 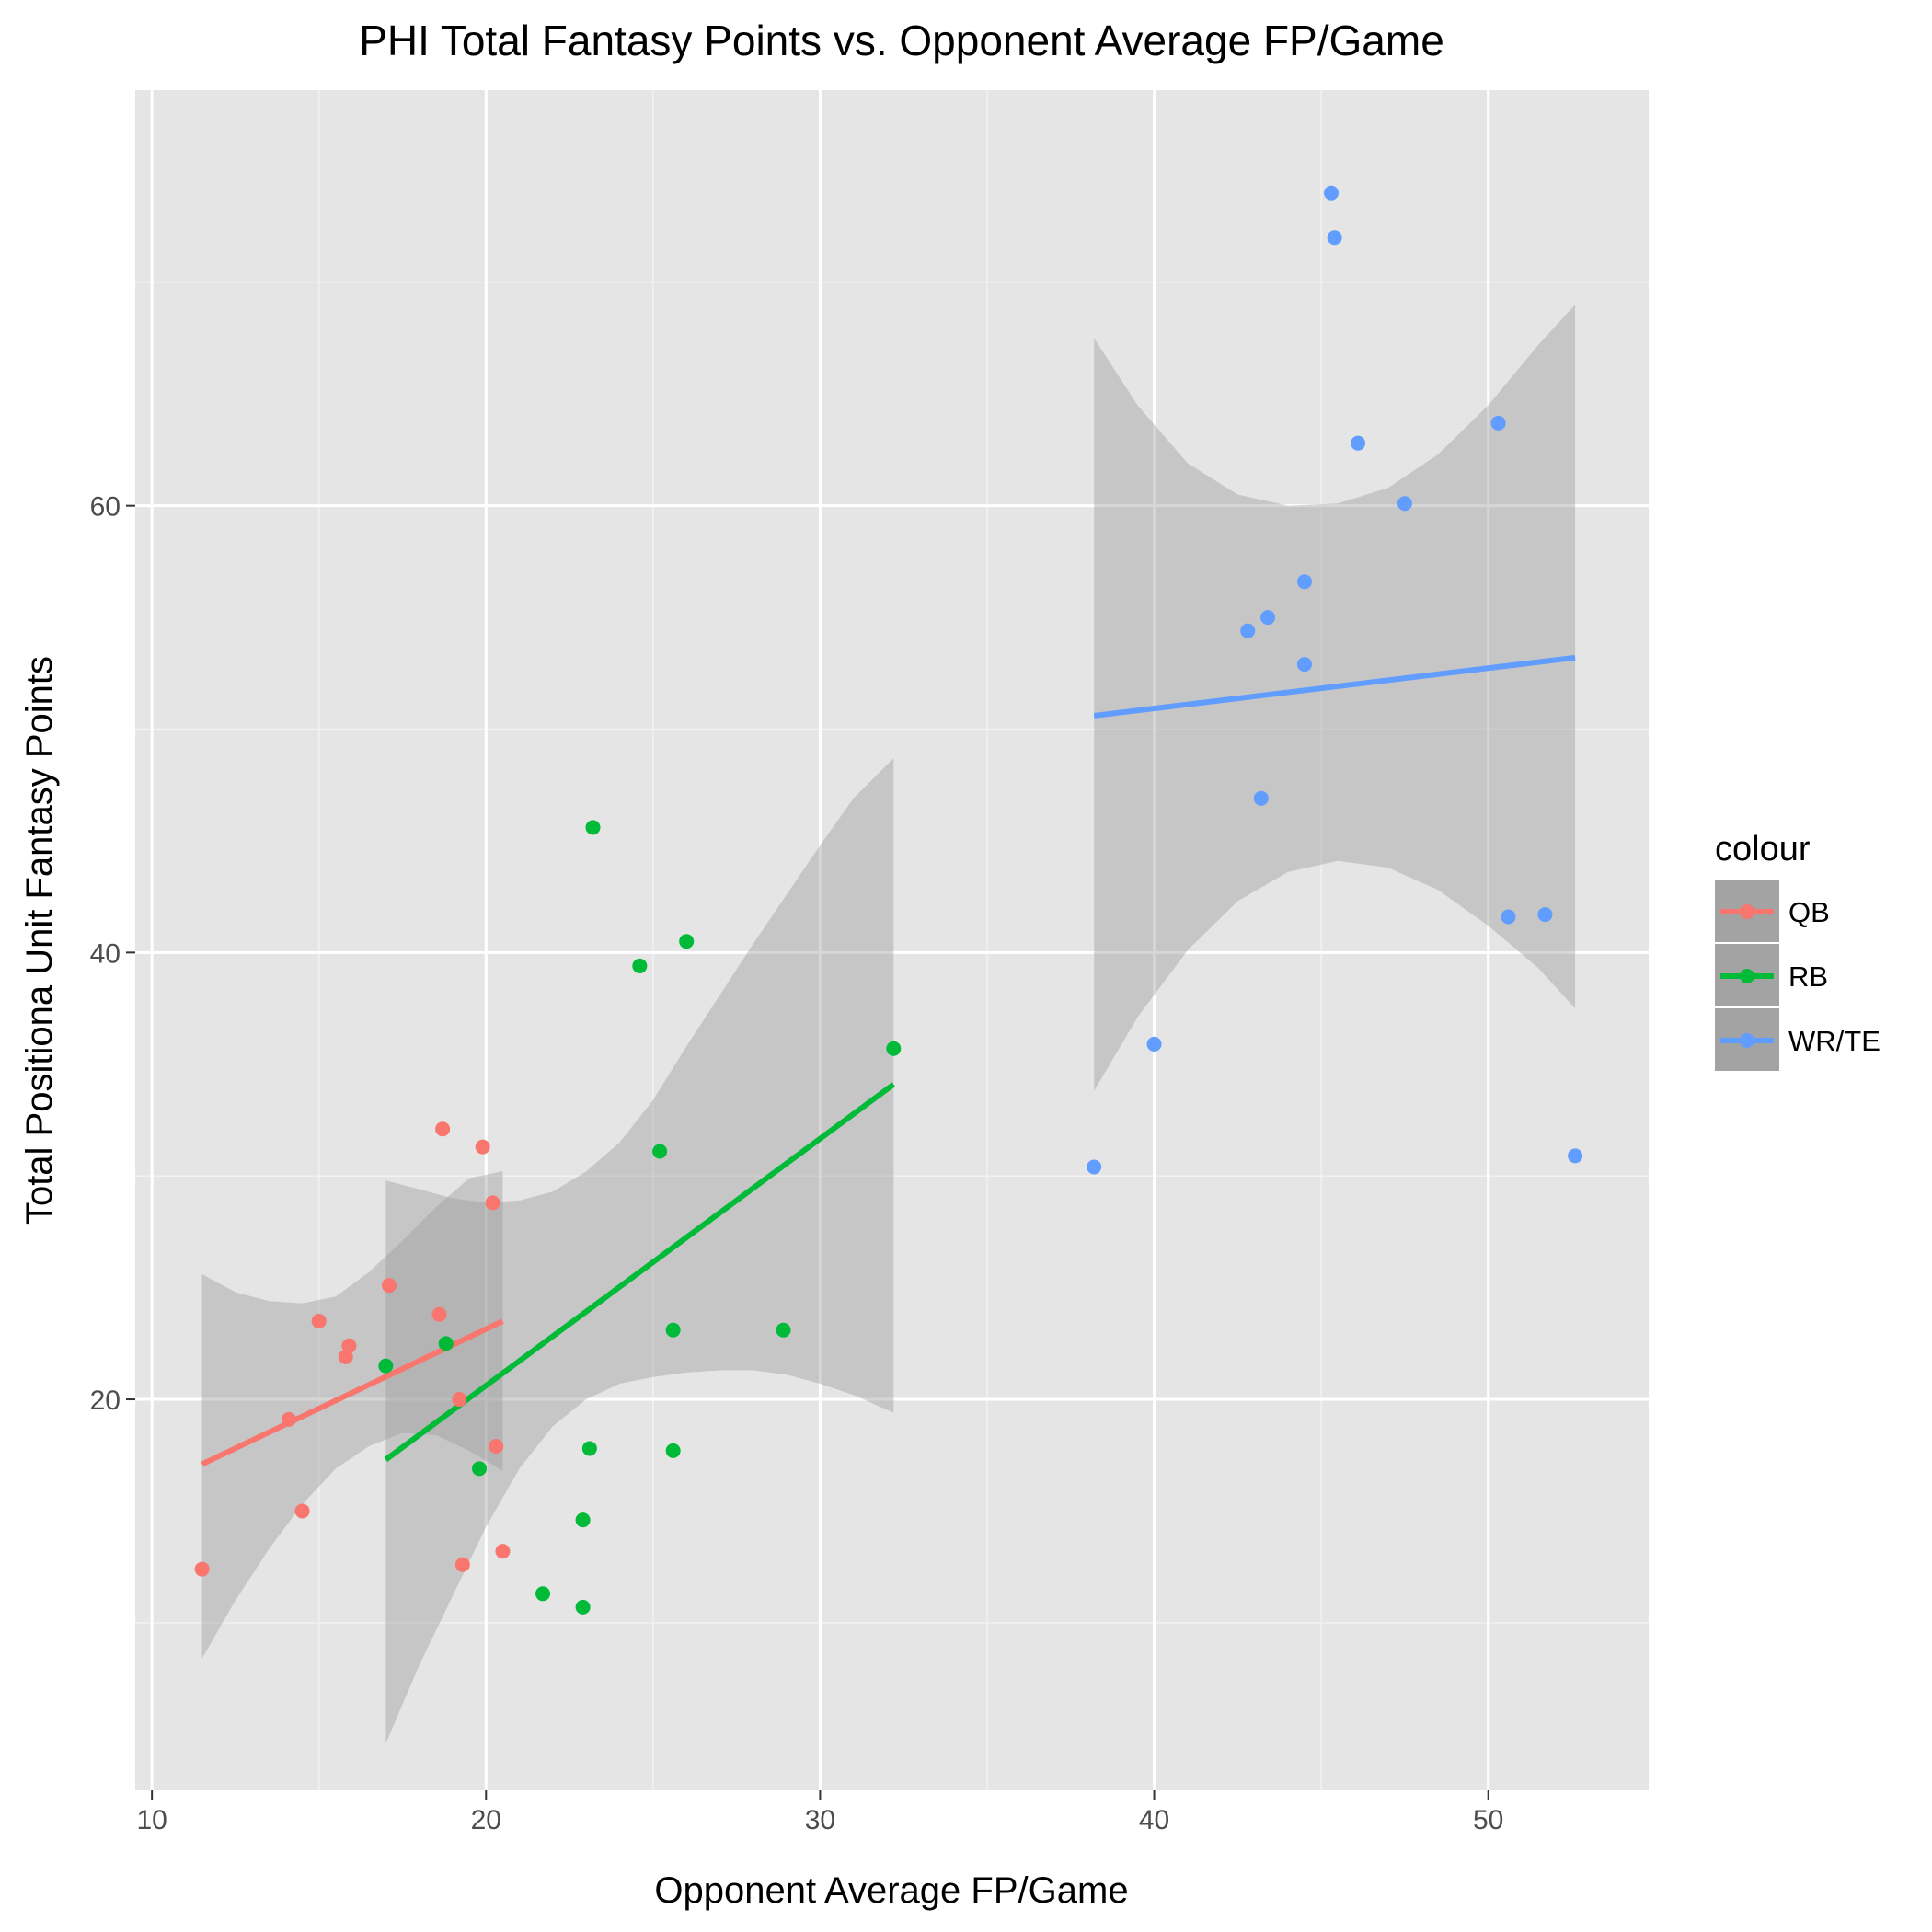 What do you see at coordinates (151, 1820) in the screenshot?
I see `x-tick-label: 10` at bounding box center [151, 1820].